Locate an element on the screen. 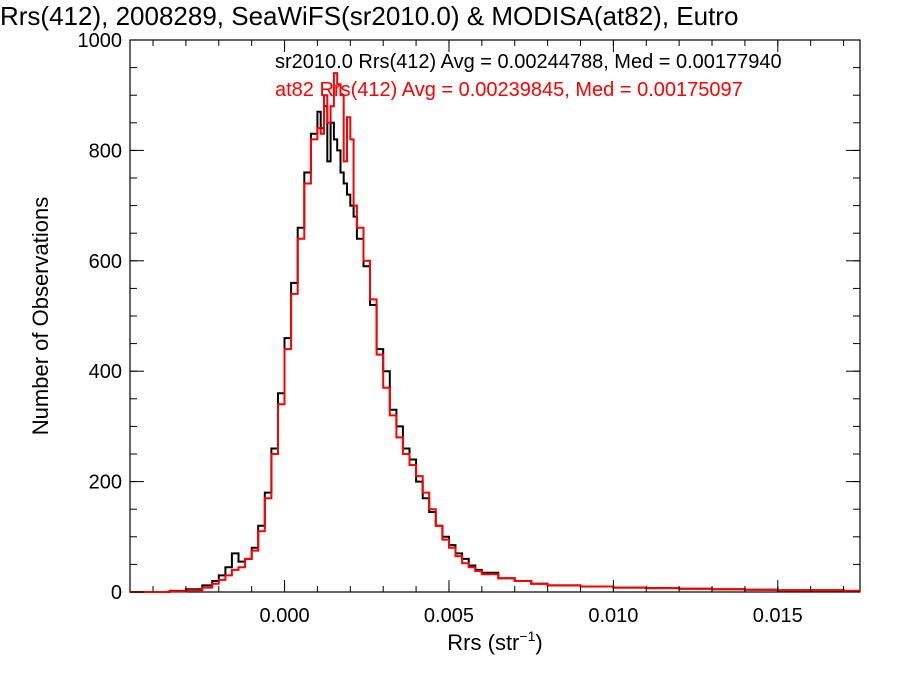 Image resolution: width=900 pixels, height=675 pixels. x-tick-label: 0.000 is located at coordinates (285, 616).